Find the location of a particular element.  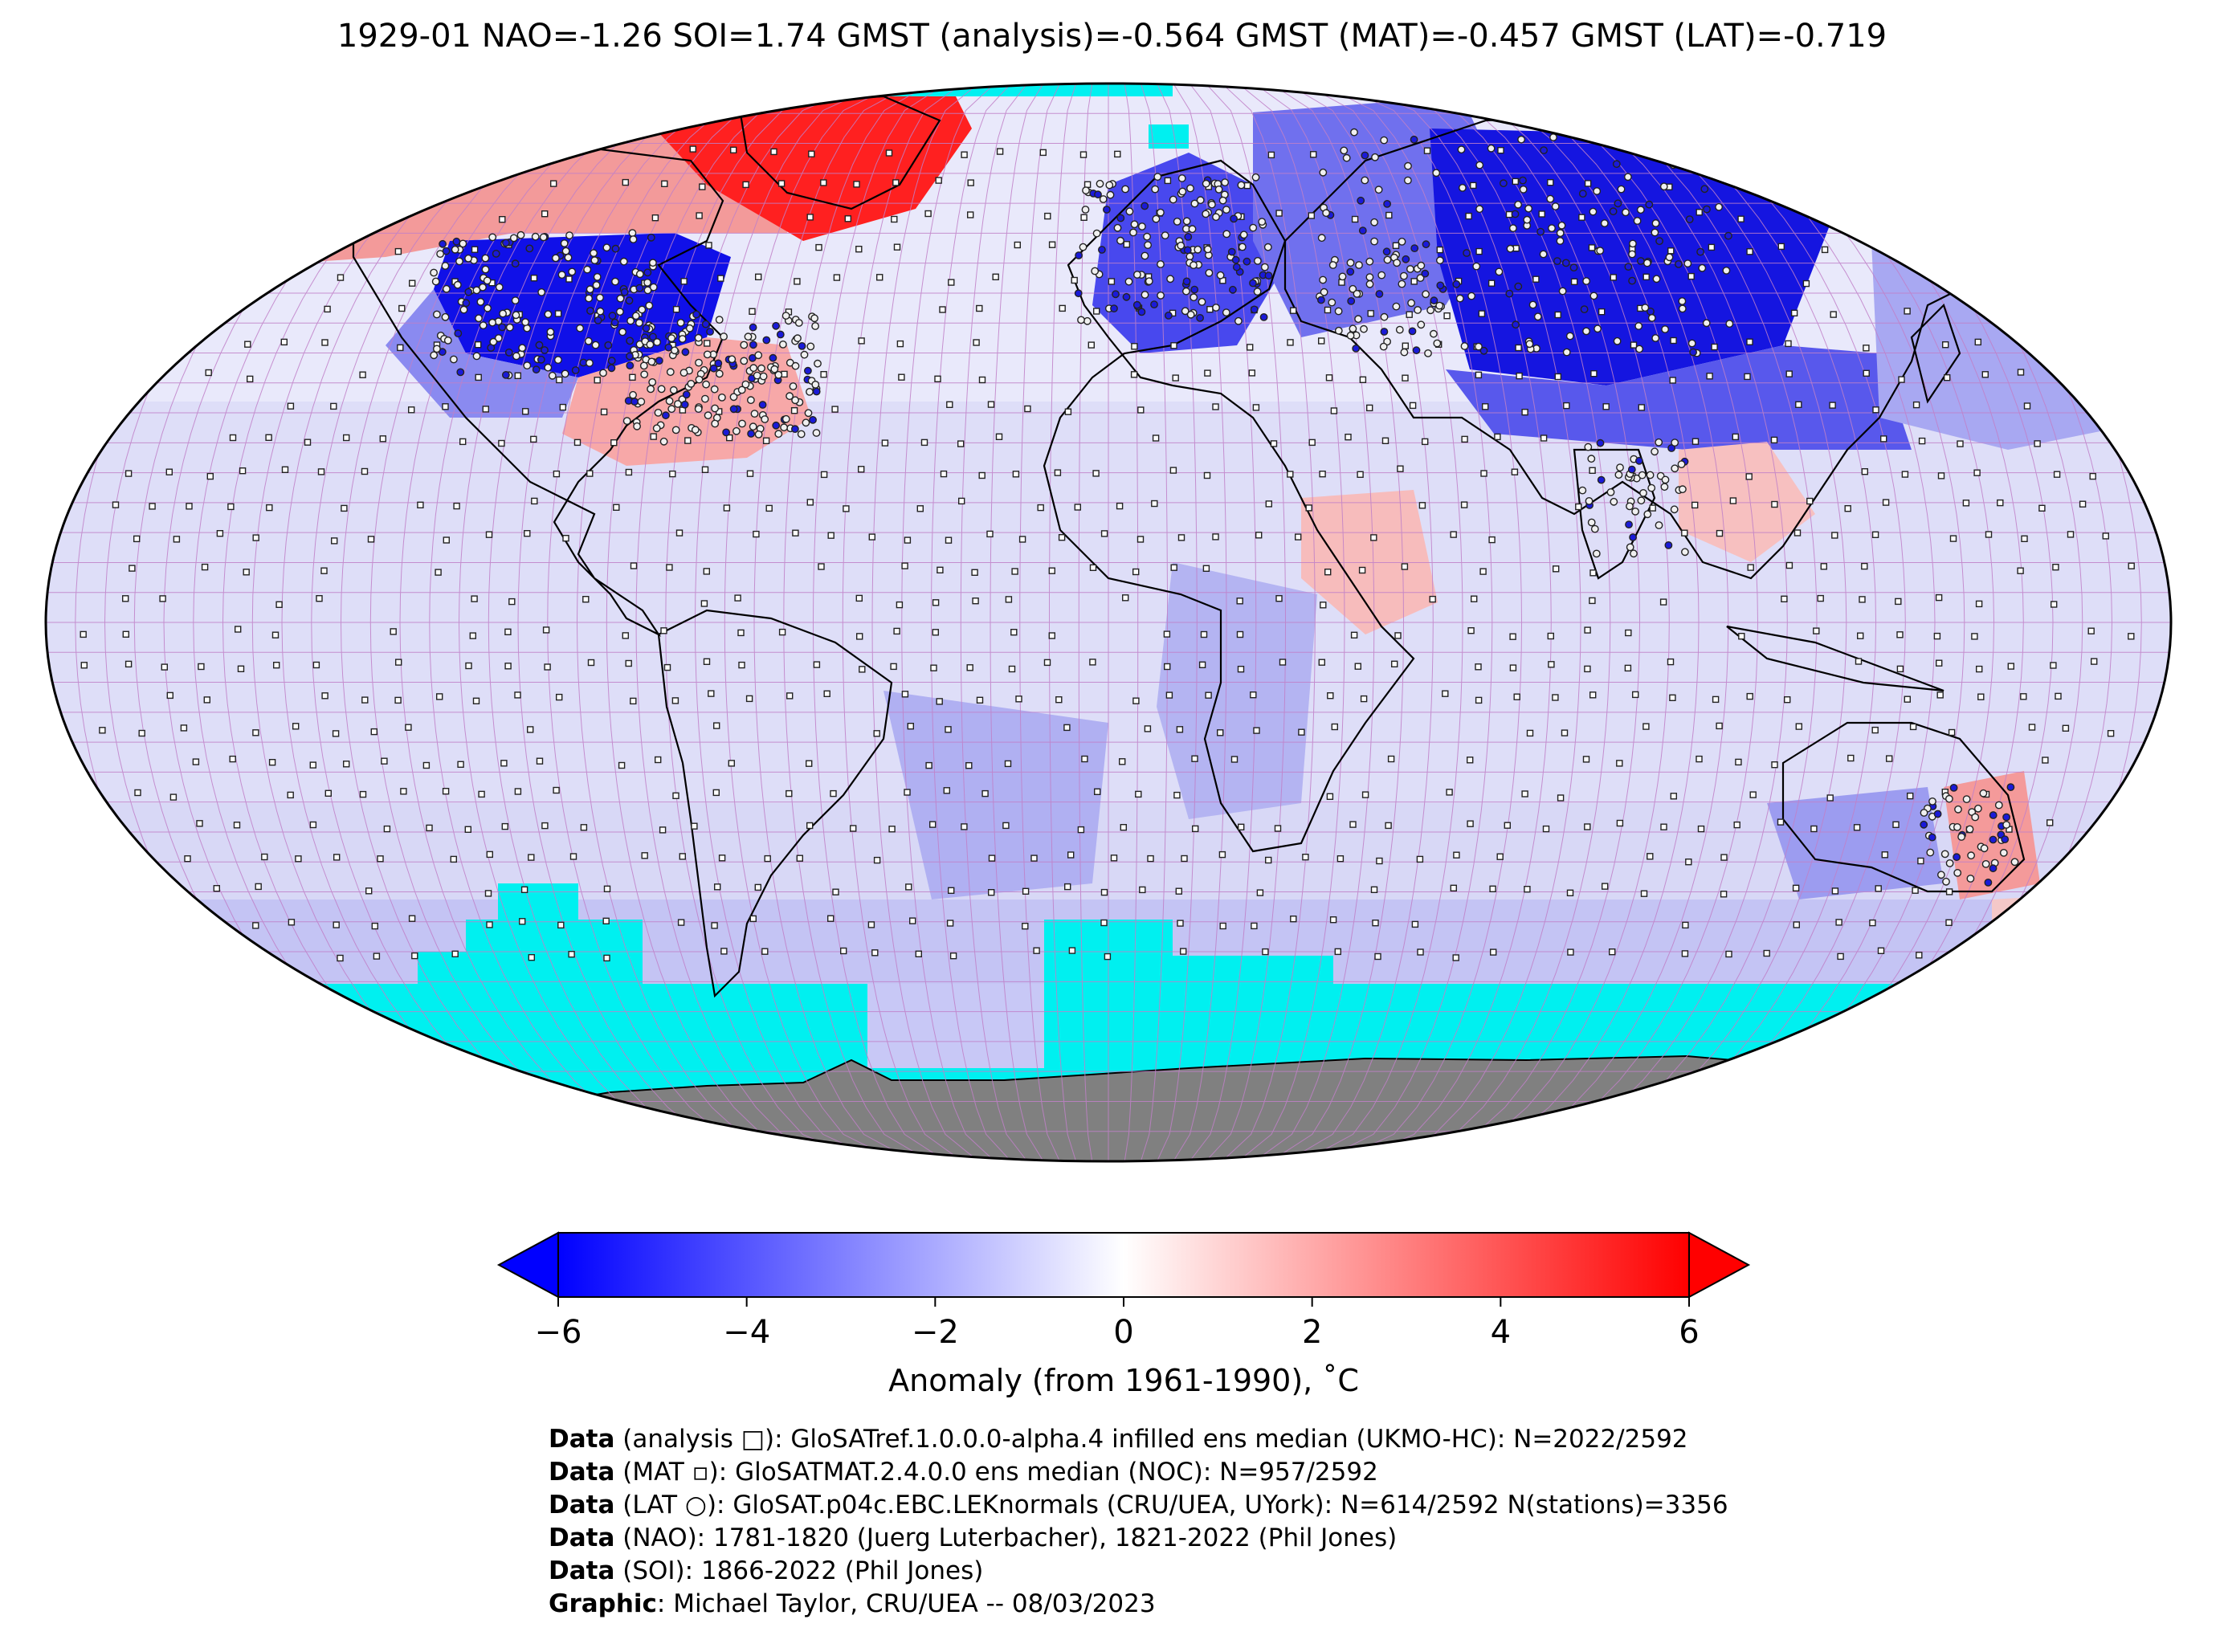

region-west-australia is located at coordinates (1856, 843).